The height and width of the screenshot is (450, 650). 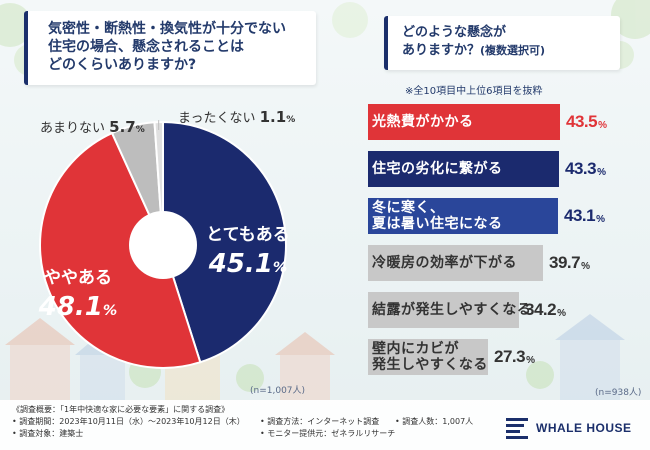 What do you see at coordinates (248, 235) in the screenshot?
I see `pie-label-0: とてもある` at bounding box center [248, 235].